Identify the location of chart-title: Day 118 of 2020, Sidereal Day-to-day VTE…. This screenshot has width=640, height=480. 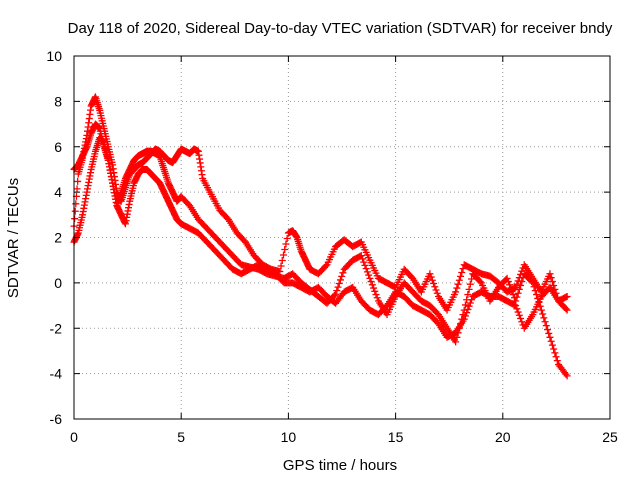
(340, 28).